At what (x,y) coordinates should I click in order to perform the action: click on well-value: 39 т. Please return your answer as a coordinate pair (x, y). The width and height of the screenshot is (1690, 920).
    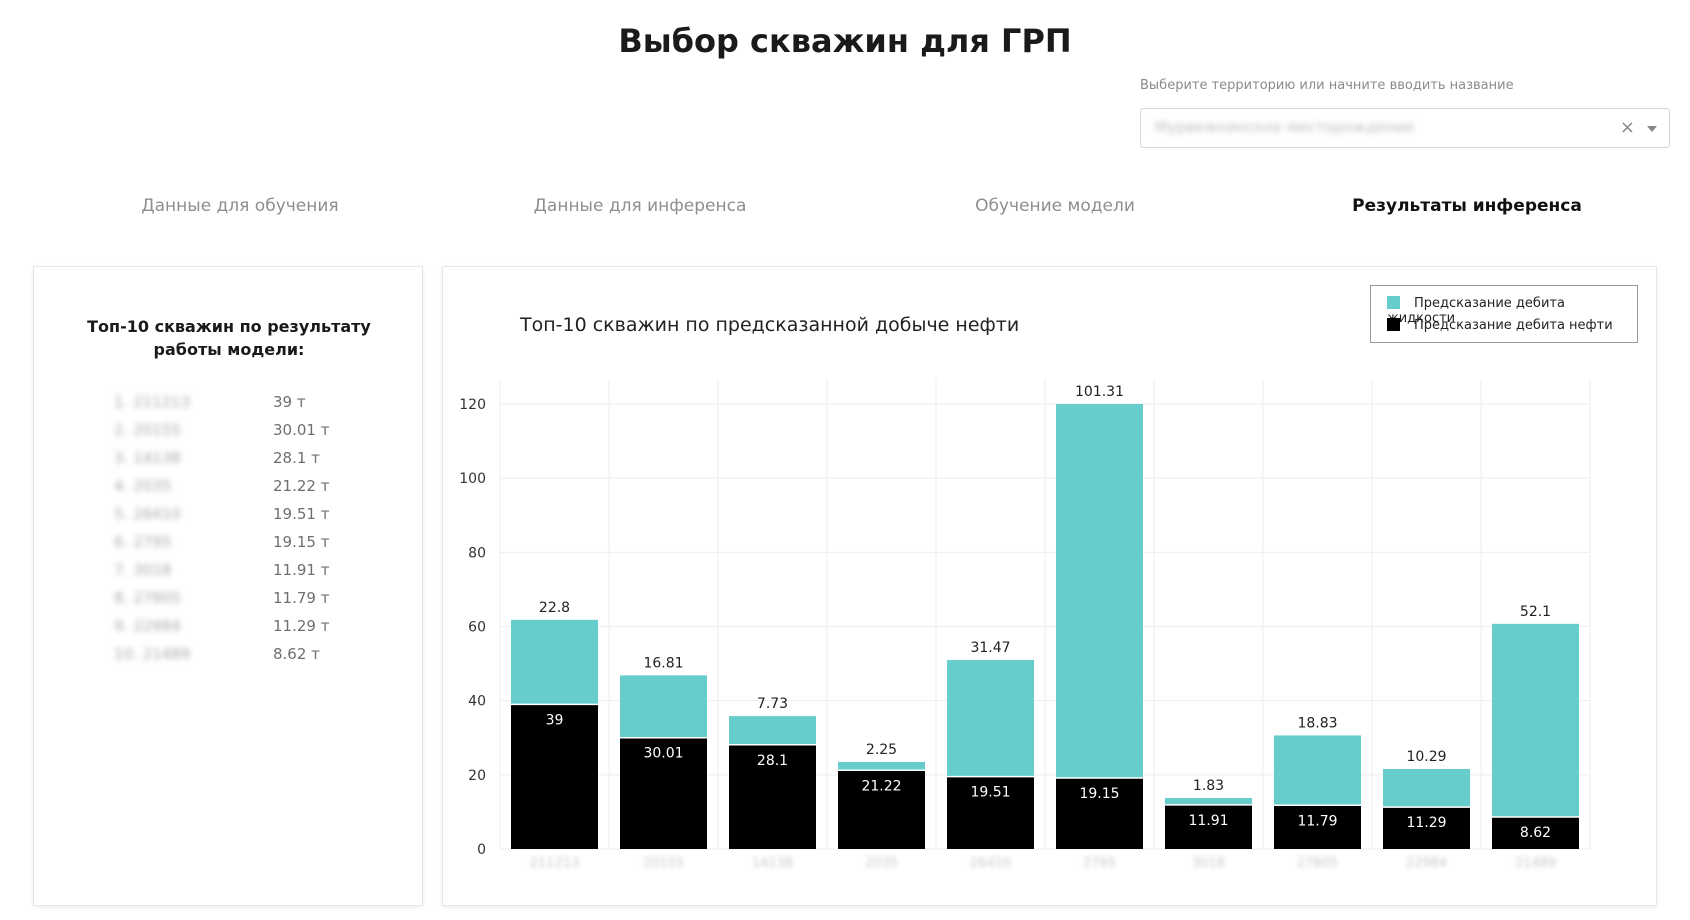
    Looking at the image, I should click on (289, 402).